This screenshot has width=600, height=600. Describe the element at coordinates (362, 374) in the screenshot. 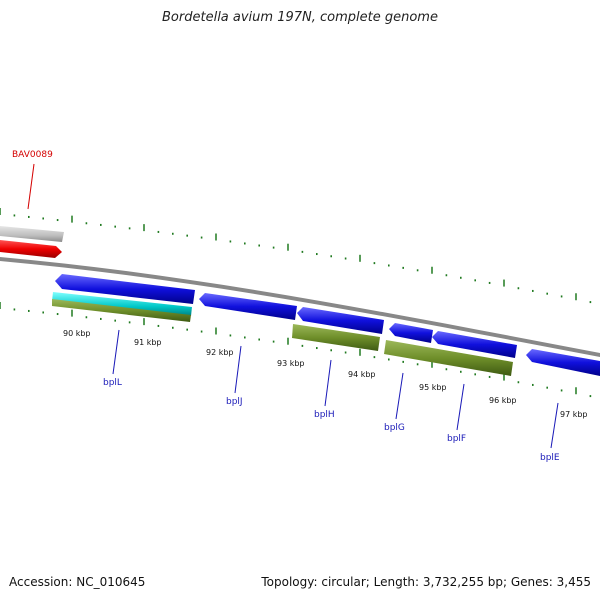

I see `scale-label: 94 kbp` at that location.